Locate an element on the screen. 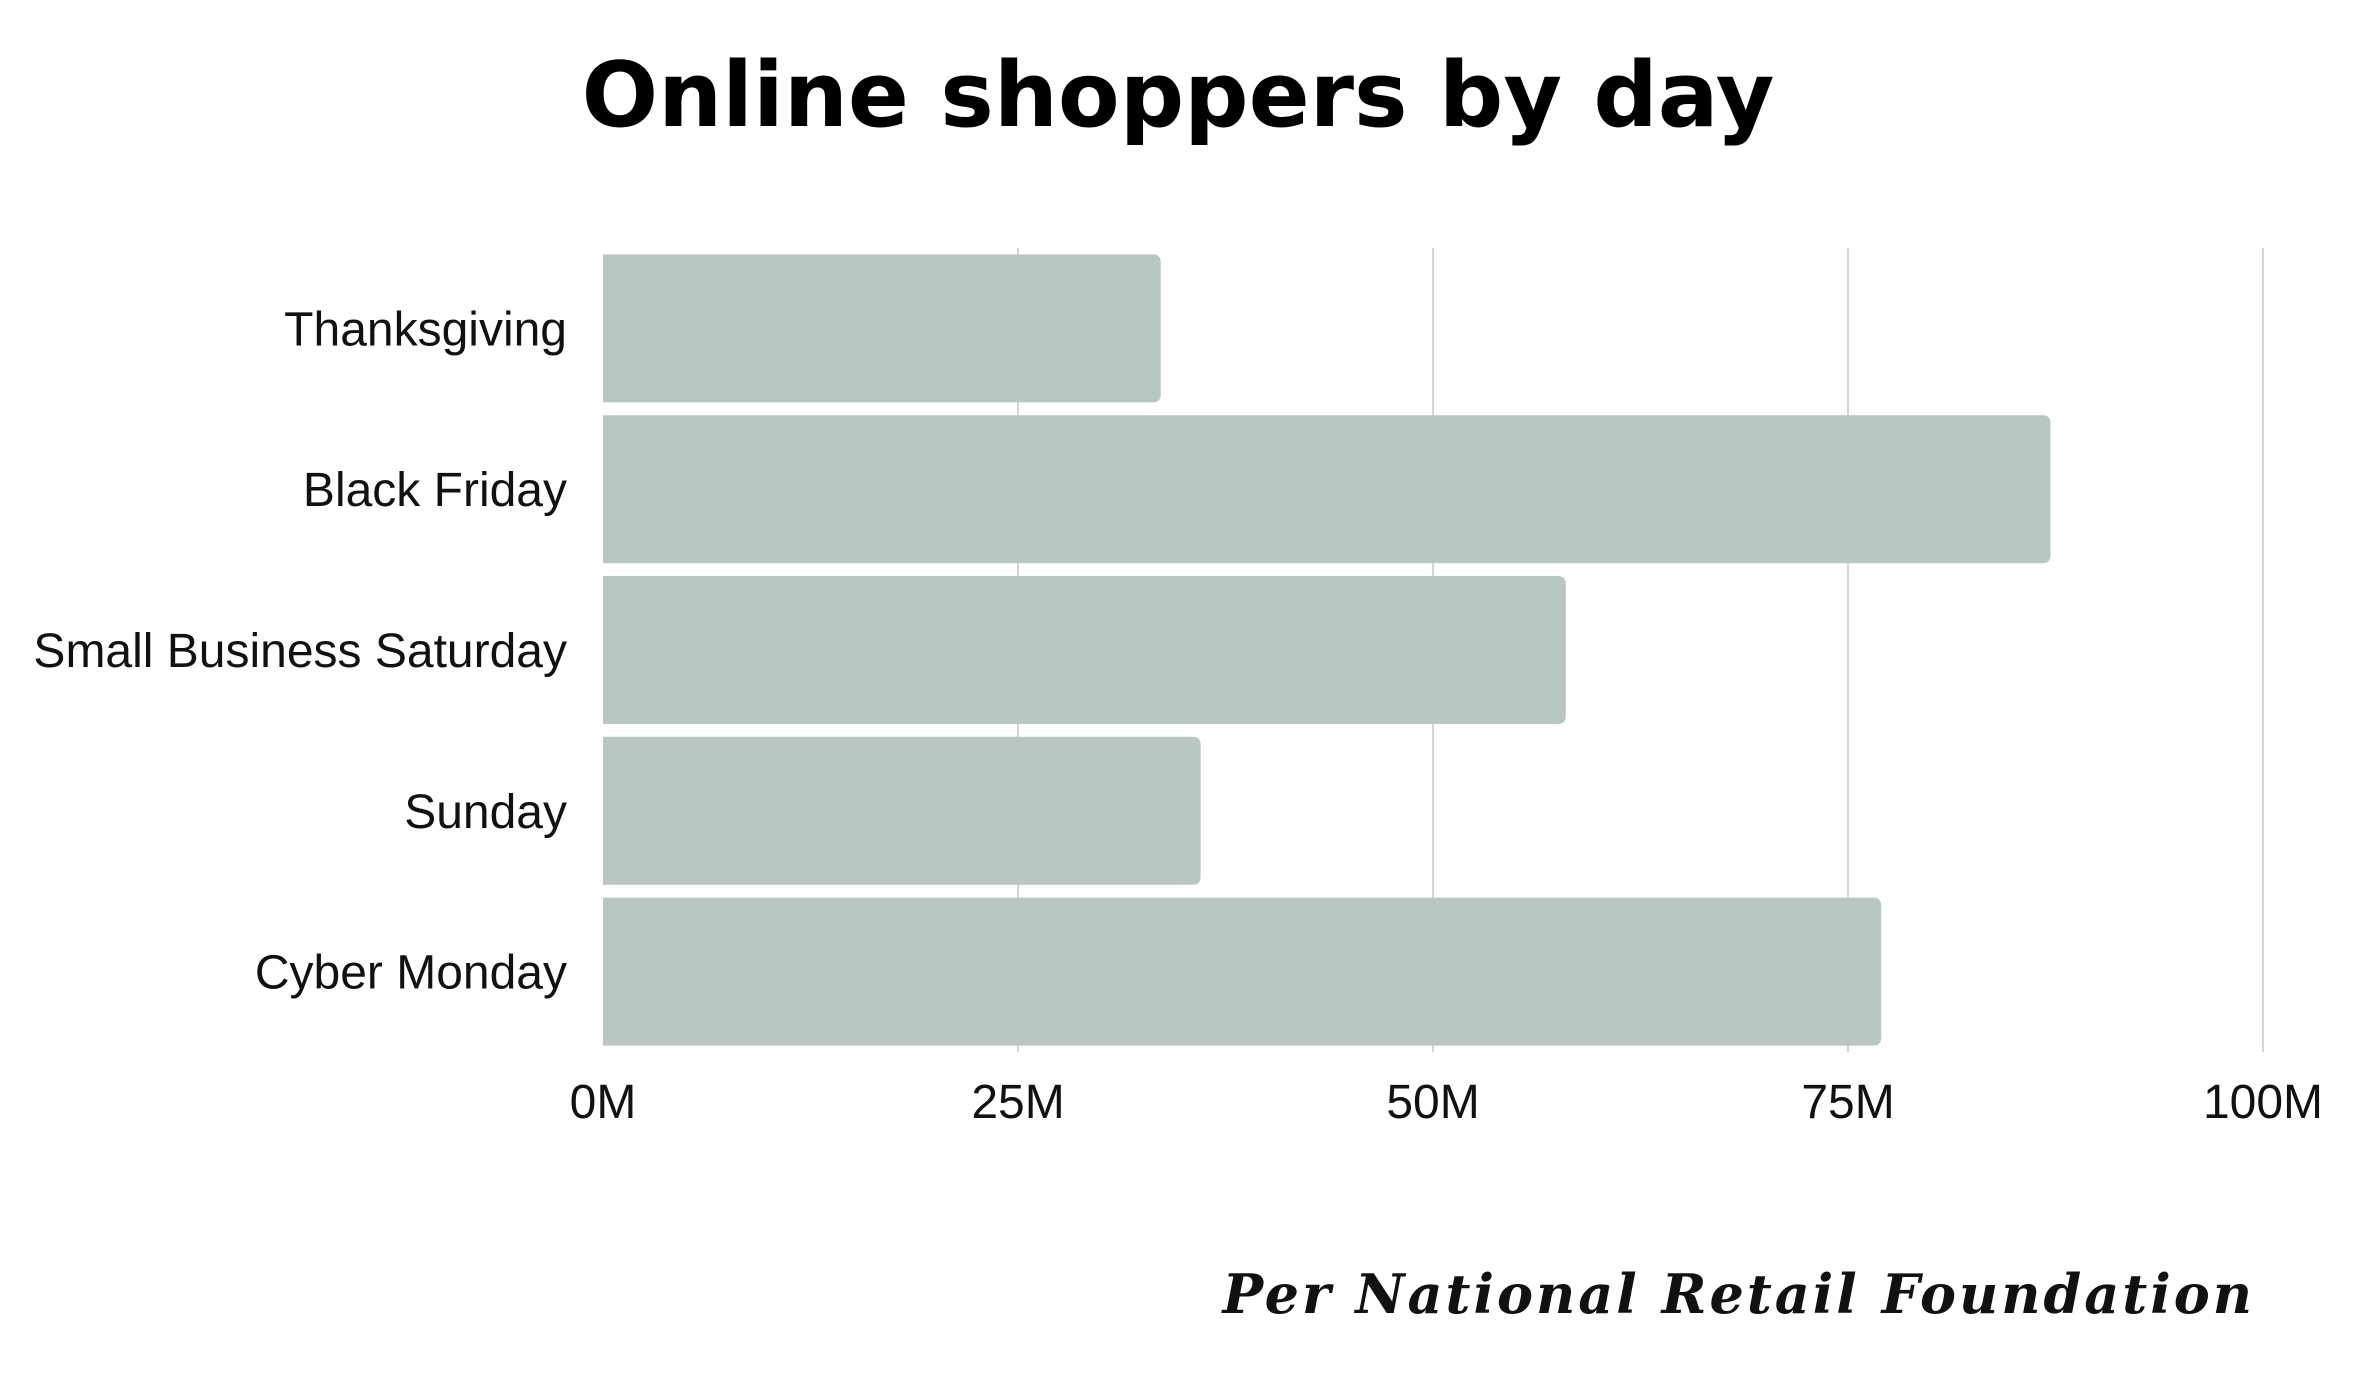  x-tick-label-75M: 75M is located at coordinates (1847, 1102).